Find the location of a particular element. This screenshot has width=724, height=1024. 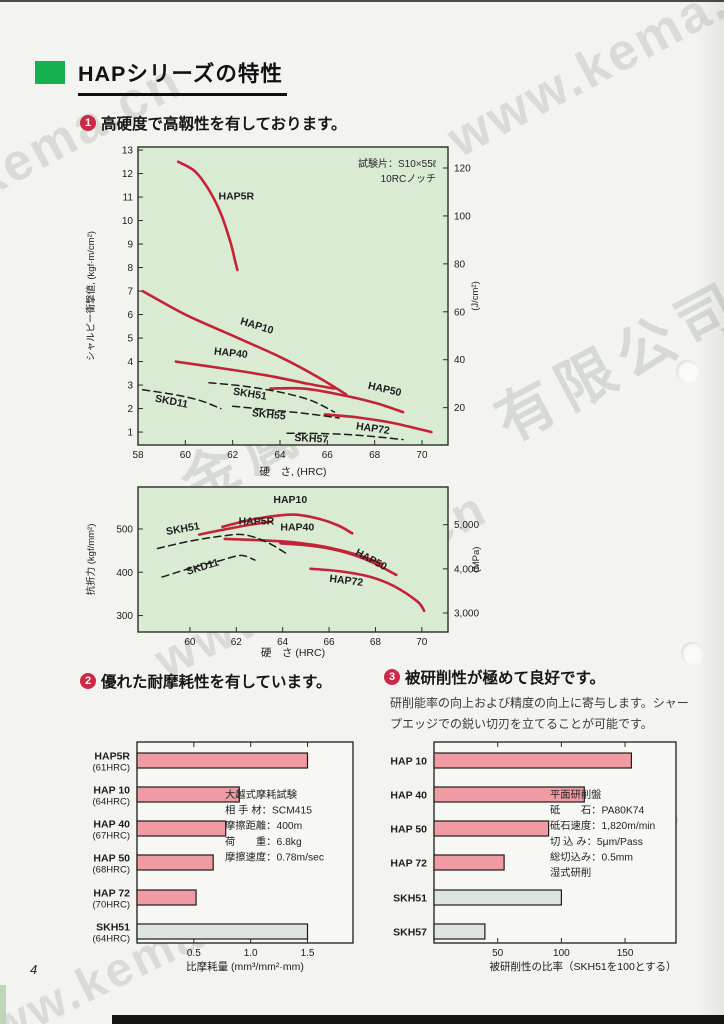

chart-annotation: 試験片：S10×55ℓ is located at coordinates (397, 163).